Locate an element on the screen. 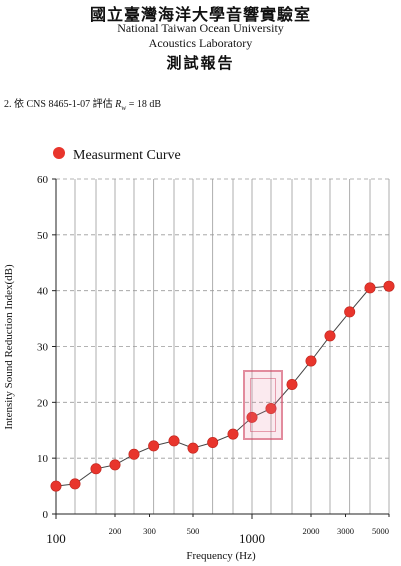  x-minor-tick-label: 3000 is located at coordinates (345, 531).